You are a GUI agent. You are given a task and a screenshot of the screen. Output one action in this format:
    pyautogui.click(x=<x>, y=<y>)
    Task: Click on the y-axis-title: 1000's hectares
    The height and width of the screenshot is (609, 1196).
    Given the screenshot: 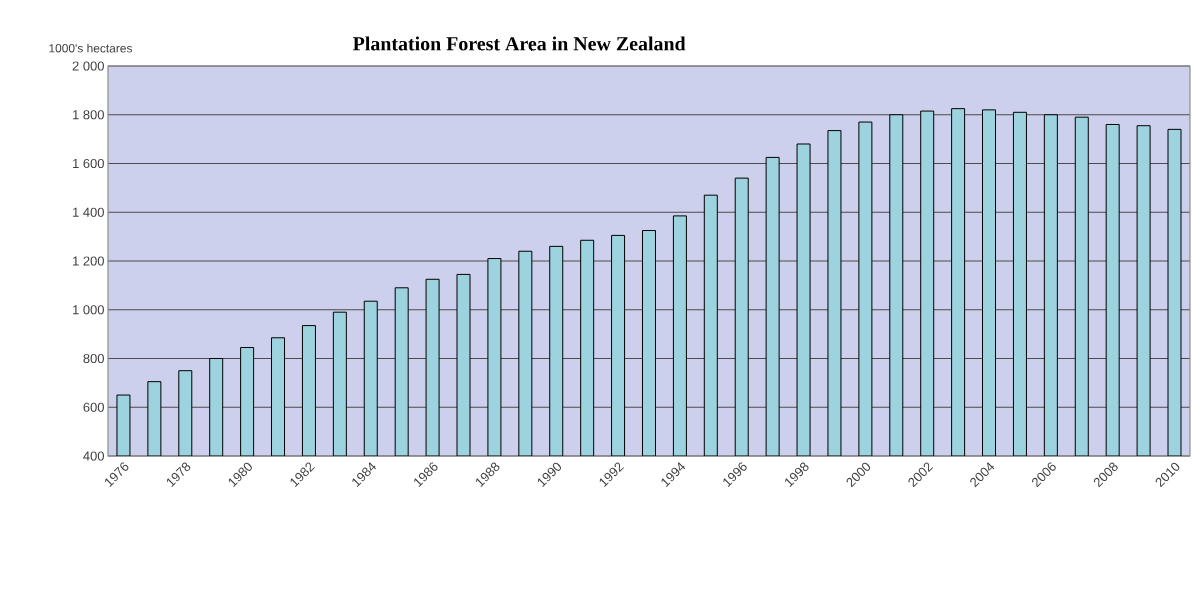 What is the action you would take?
    pyautogui.click(x=91, y=48)
    